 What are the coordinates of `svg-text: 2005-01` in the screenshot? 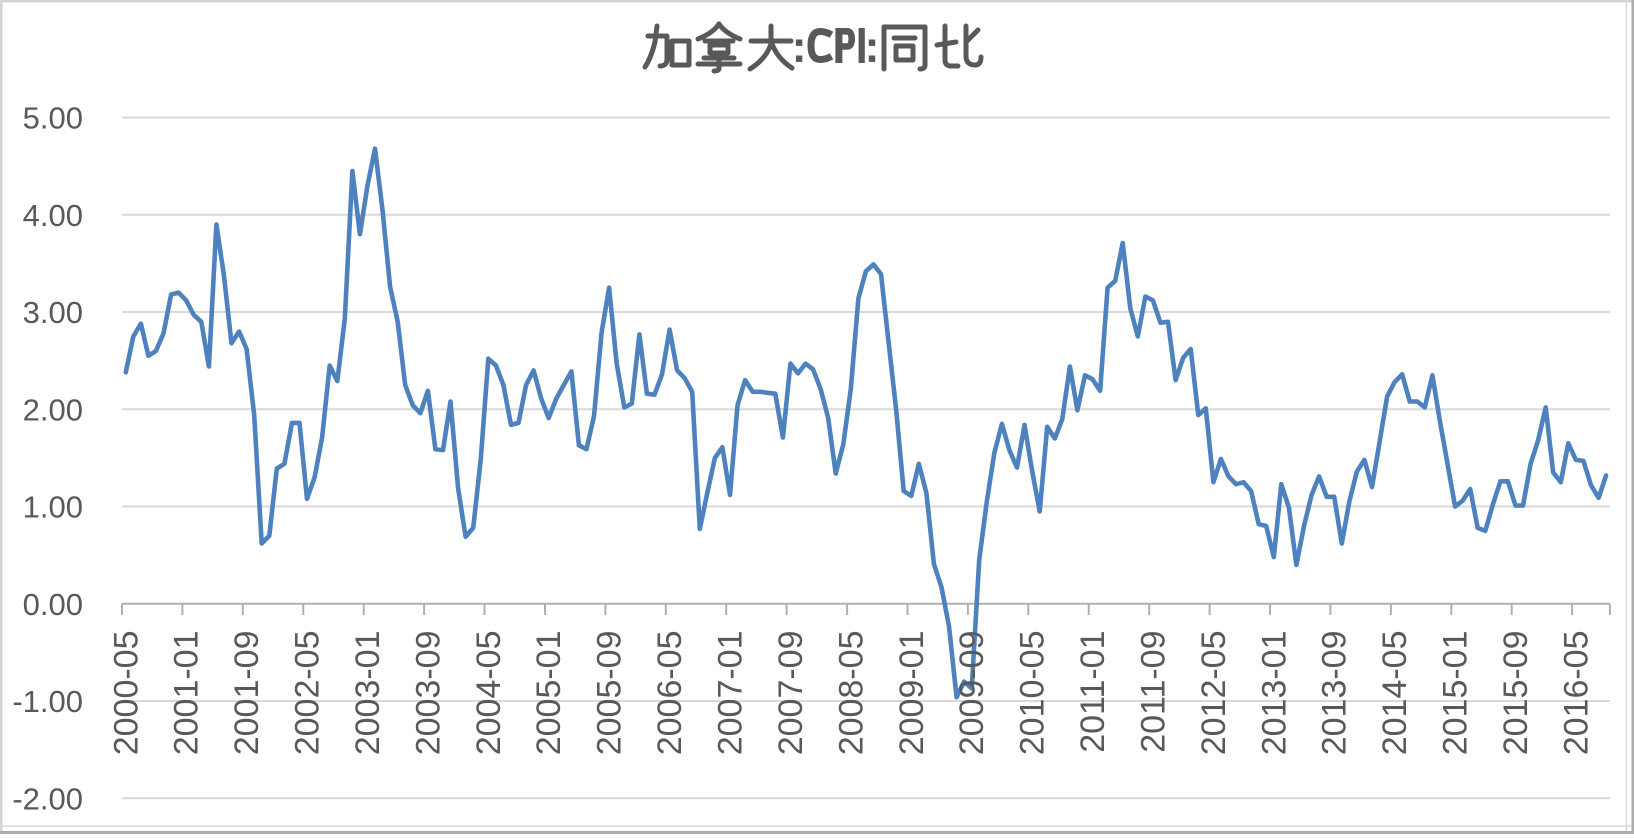 It's located at (549, 693).